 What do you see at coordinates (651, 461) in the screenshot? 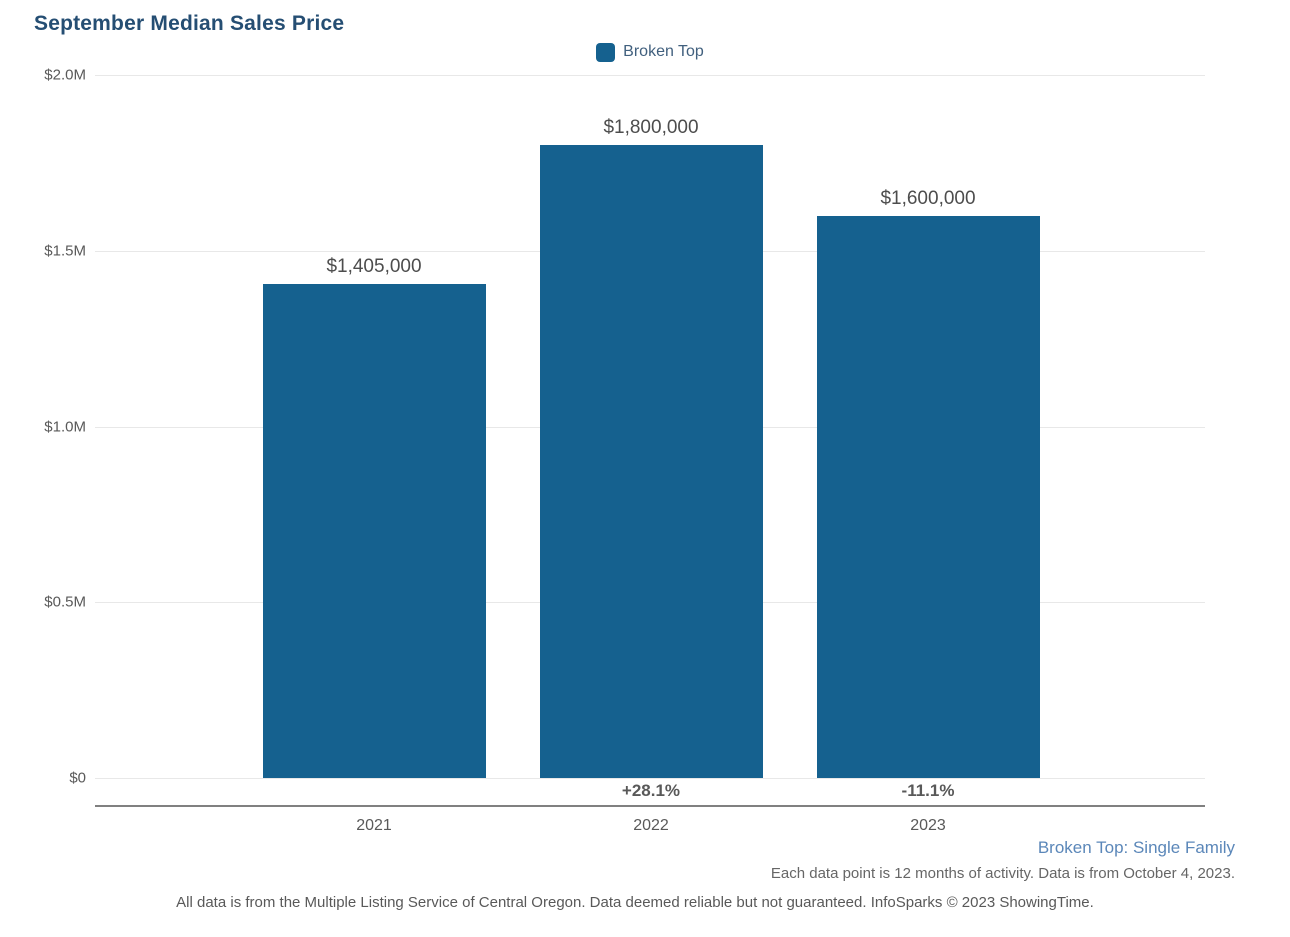
I see `bar-2022` at bounding box center [651, 461].